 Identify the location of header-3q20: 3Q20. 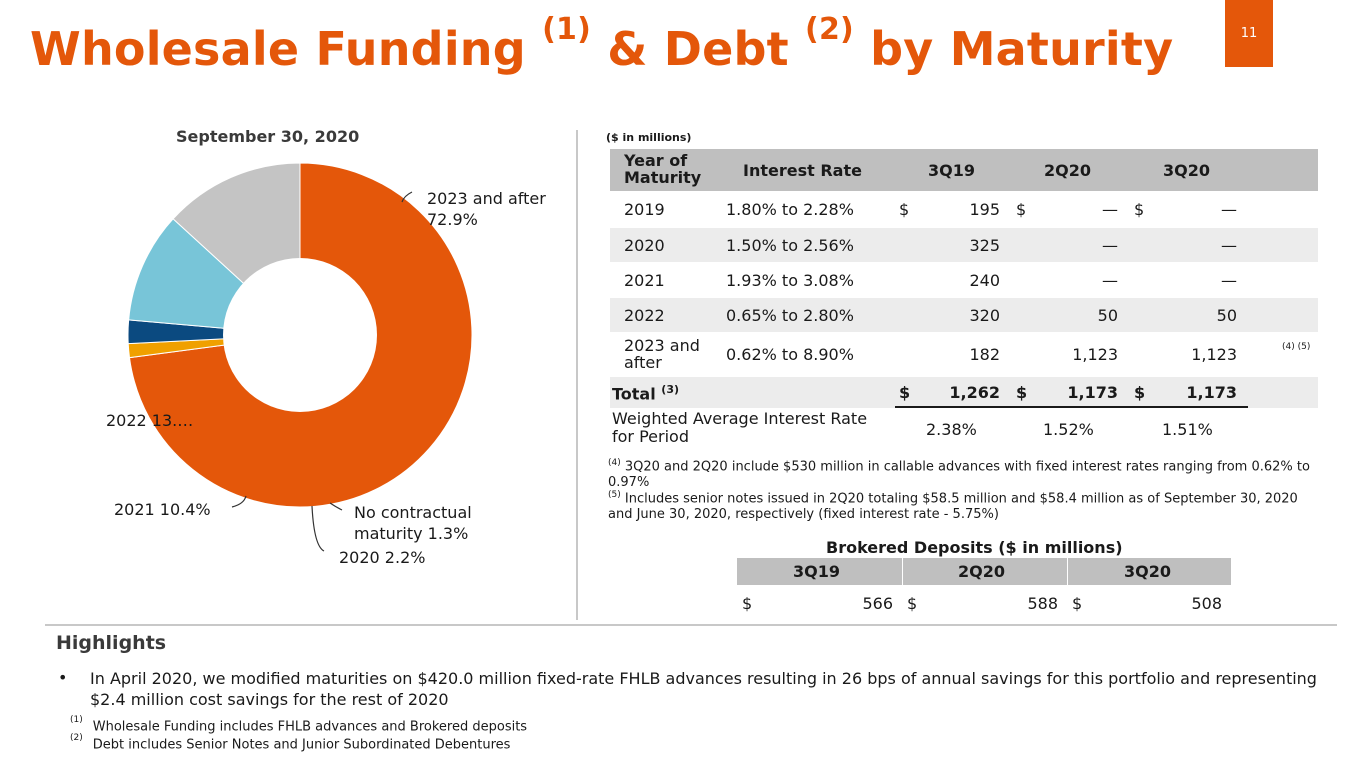
(1186, 170).